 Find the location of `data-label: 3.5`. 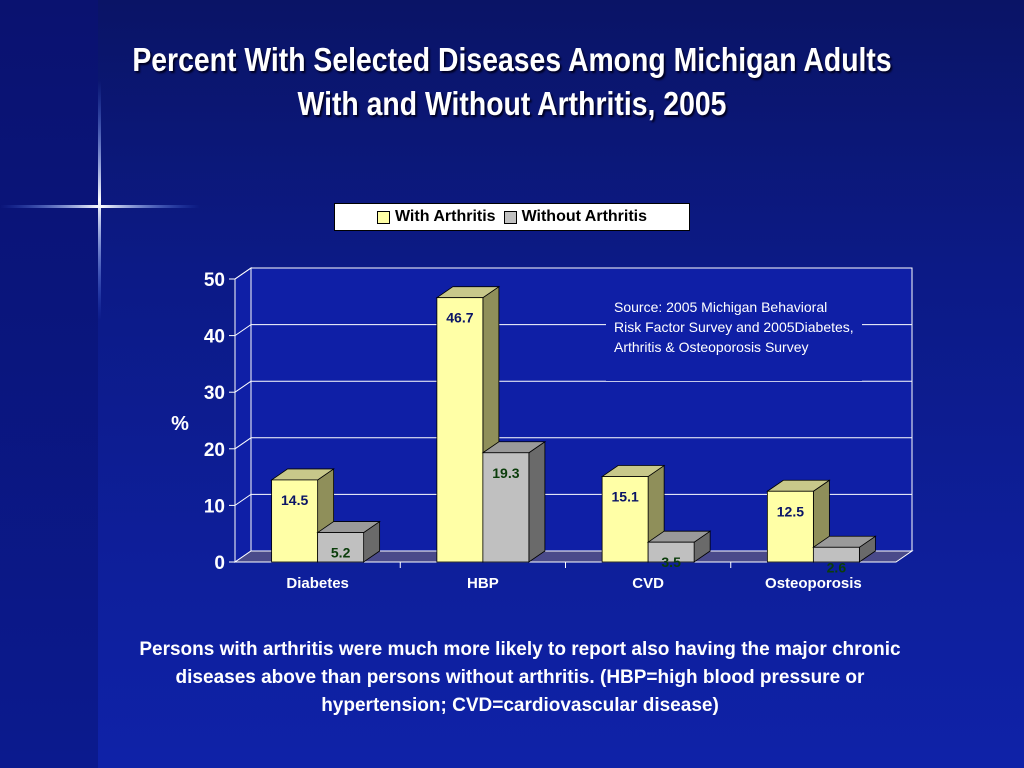

data-label: 3.5 is located at coordinates (671, 562).